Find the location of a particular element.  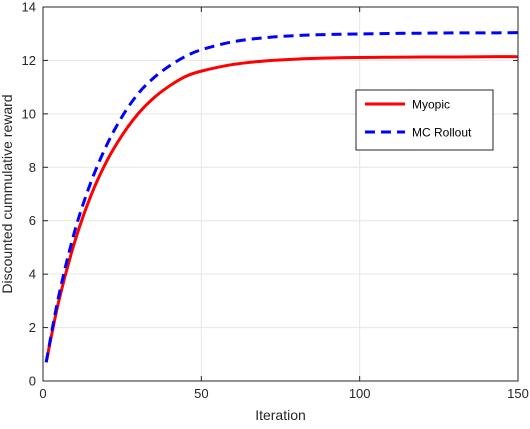

y-tick-label: 12 is located at coordinates (29, 60).